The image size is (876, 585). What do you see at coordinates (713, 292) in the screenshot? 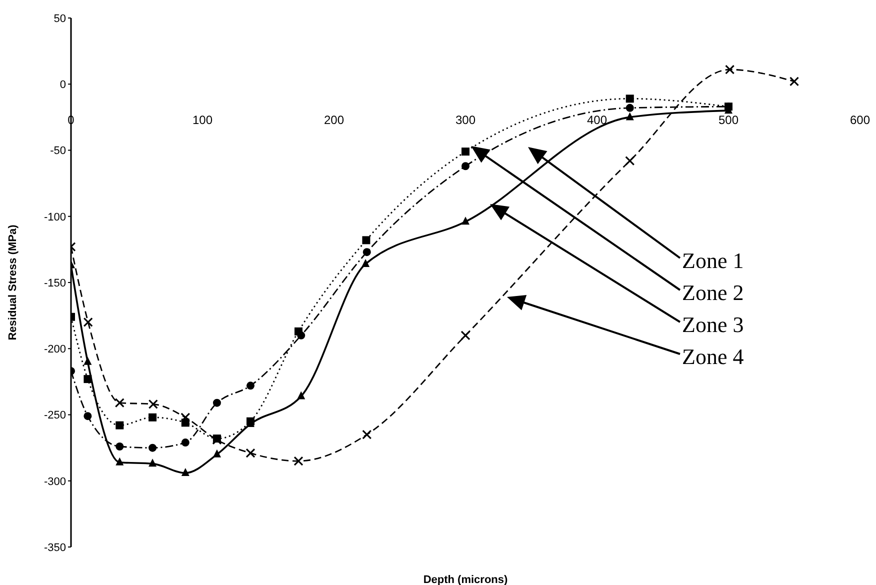
I see `annotation: Zone 2` at bounding box center [713, 292].